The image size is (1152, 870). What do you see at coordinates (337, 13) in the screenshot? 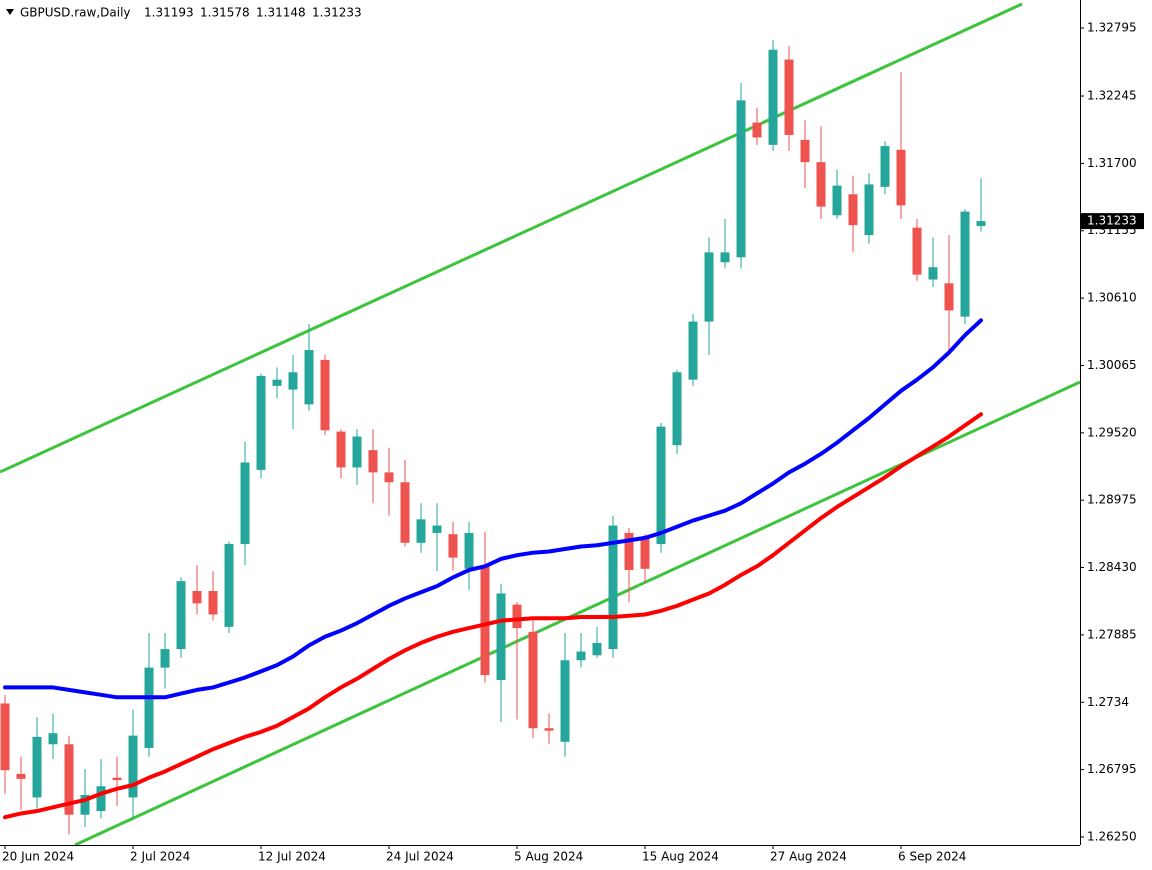
I see `ohlc-close: 1.31233` at bounding box center [337, 13].